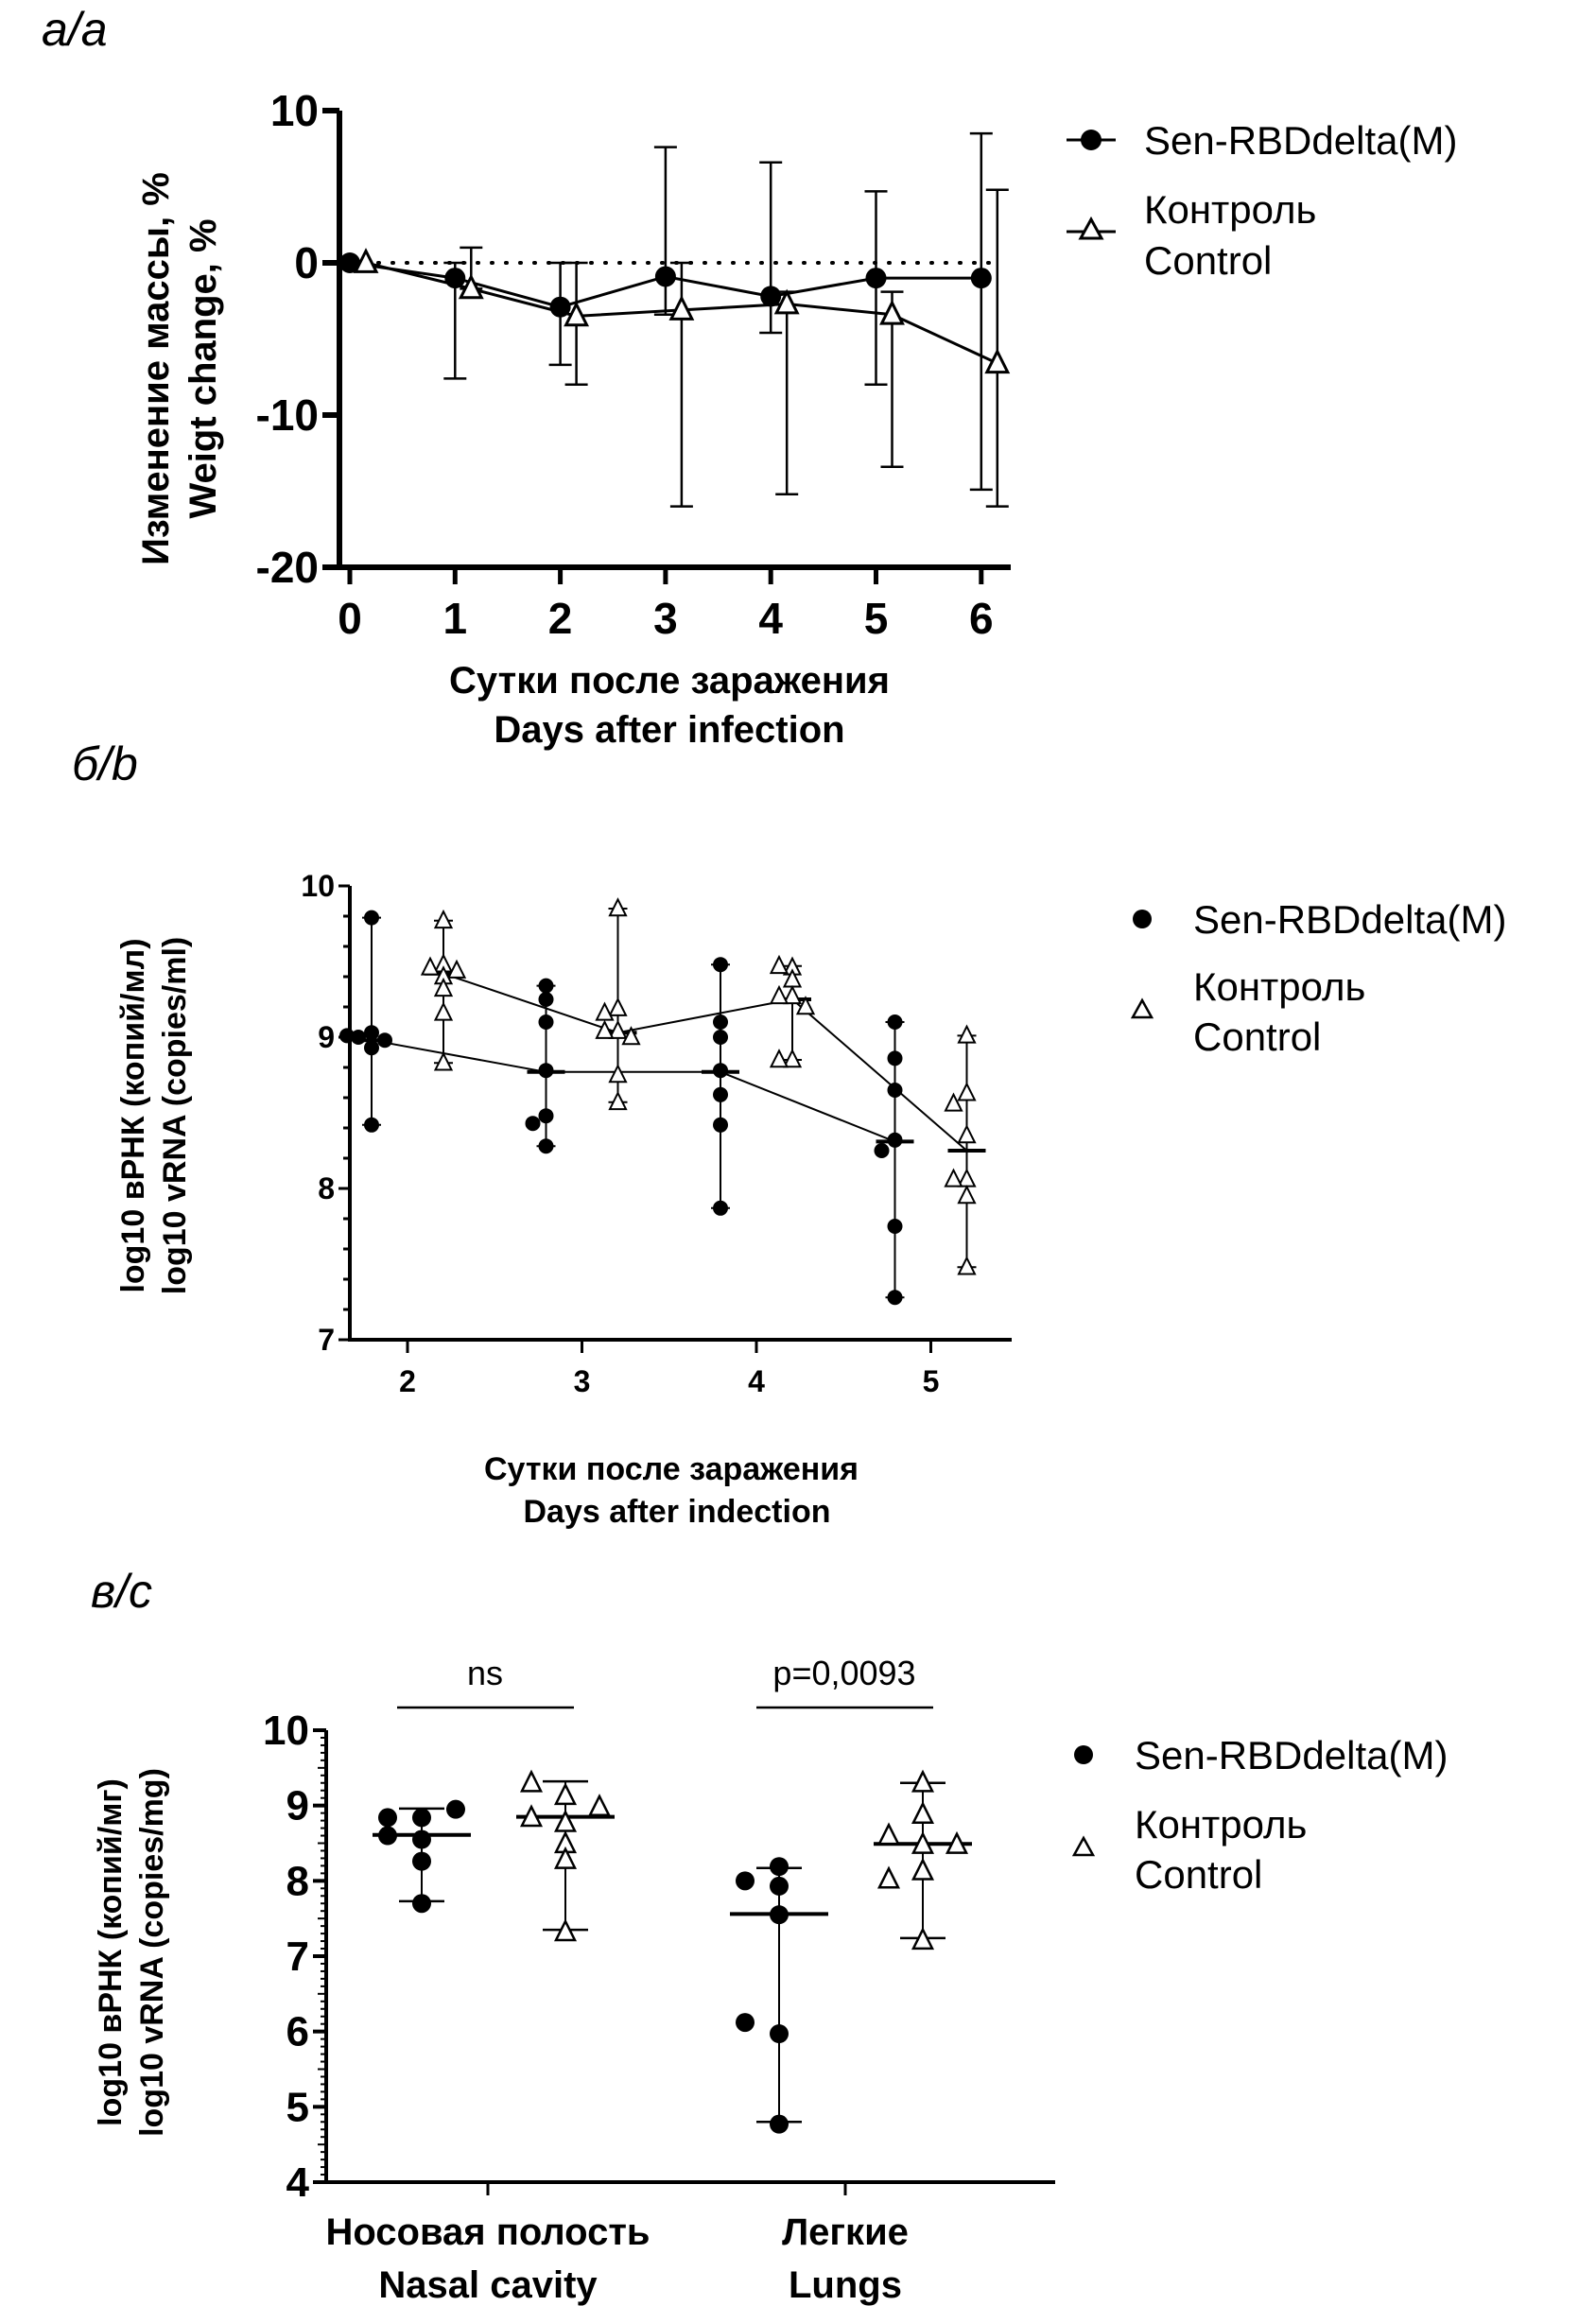 Image resolution: width=1596 pixels, height=2306 pixels. What do you see at coordinates (672, 1469) in the screenshot?
I see `panel-b-xlabel-ru: Сутки после заражения` at bounding box center [672, 1469].